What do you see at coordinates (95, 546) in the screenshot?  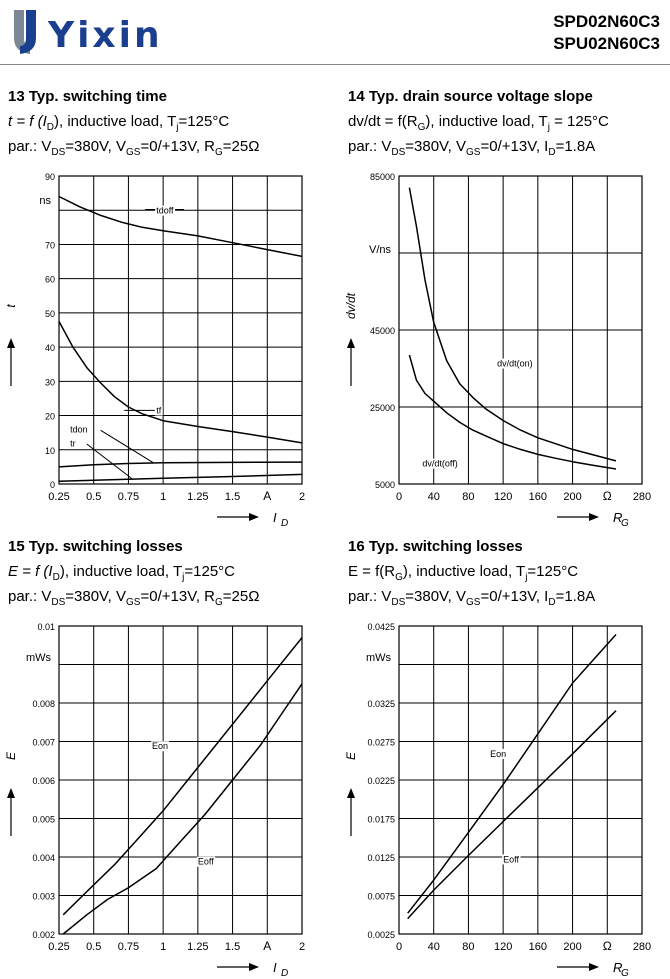 I see `panel-title: 15 Typ. switching losses` at bounding box center [95, 546].